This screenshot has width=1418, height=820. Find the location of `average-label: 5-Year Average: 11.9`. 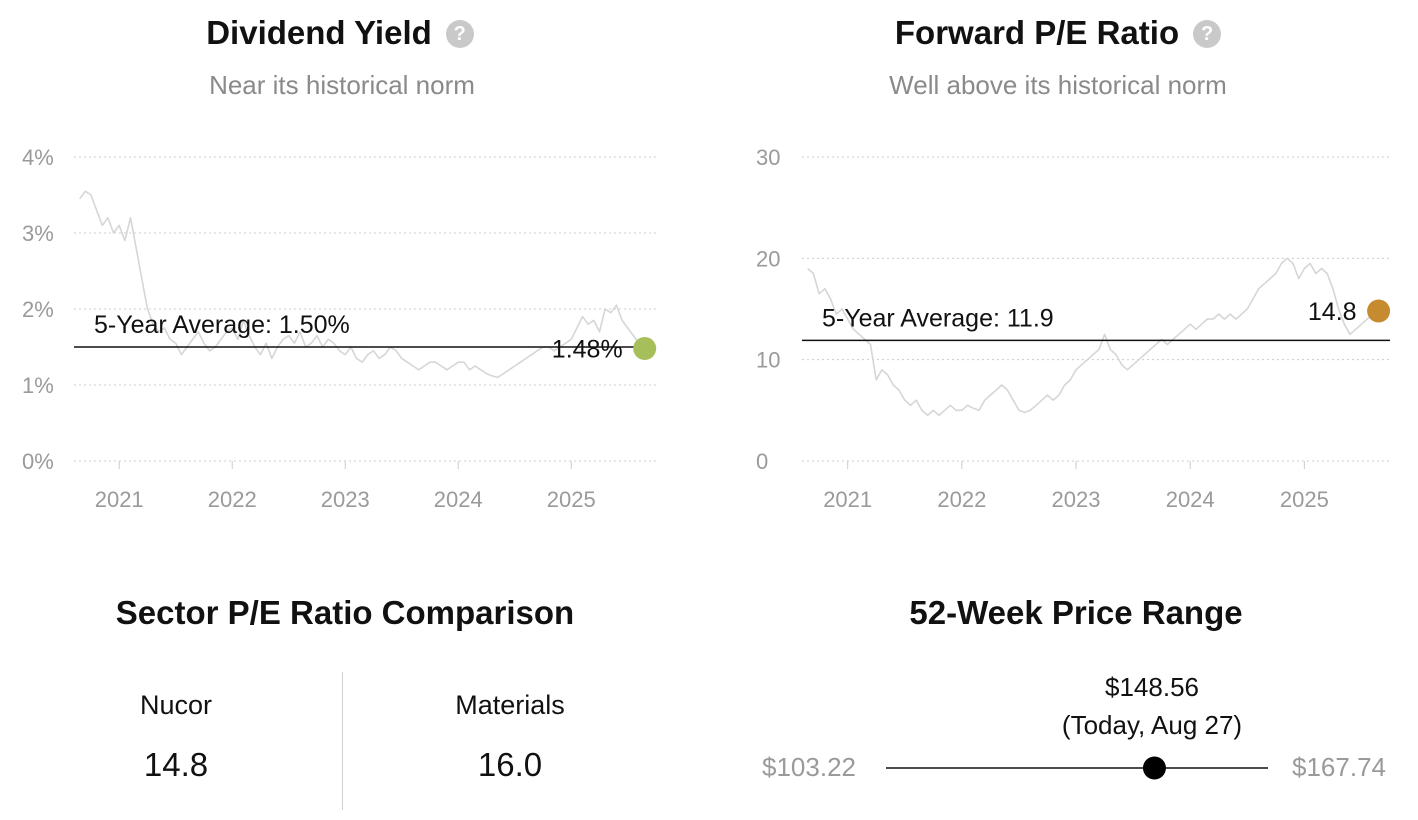

average-label: 5-Year Average: 11.9 is located at coordinates (938, 318).